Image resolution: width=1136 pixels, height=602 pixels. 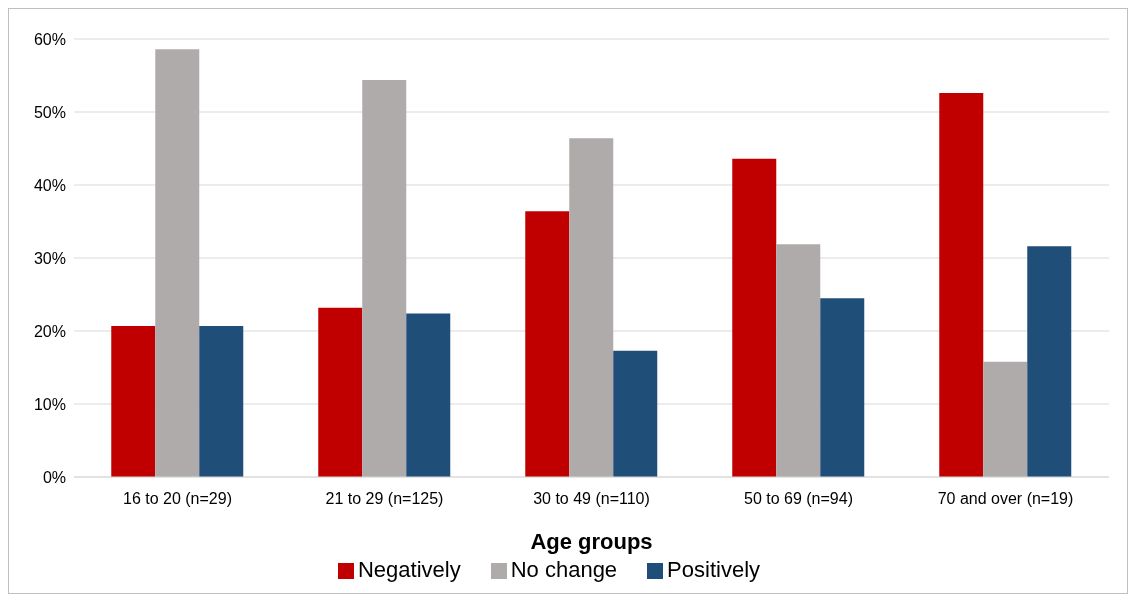 What do you see at coordinates (384, 499) in the screenshot?
I see `x-tick-label: 21 to 29 (n=125)` at bounding box center [384, 499].